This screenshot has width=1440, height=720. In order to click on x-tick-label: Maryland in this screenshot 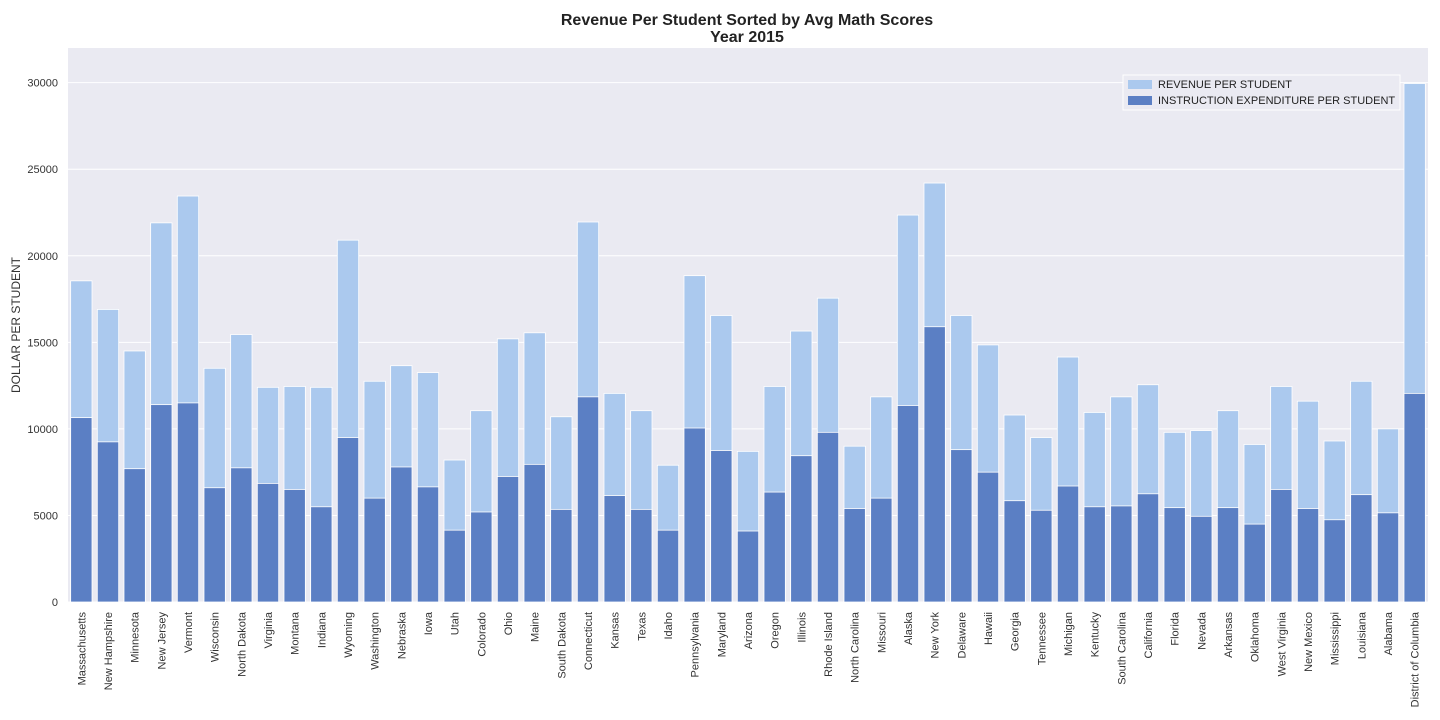, I will do `click(722, 634)`.